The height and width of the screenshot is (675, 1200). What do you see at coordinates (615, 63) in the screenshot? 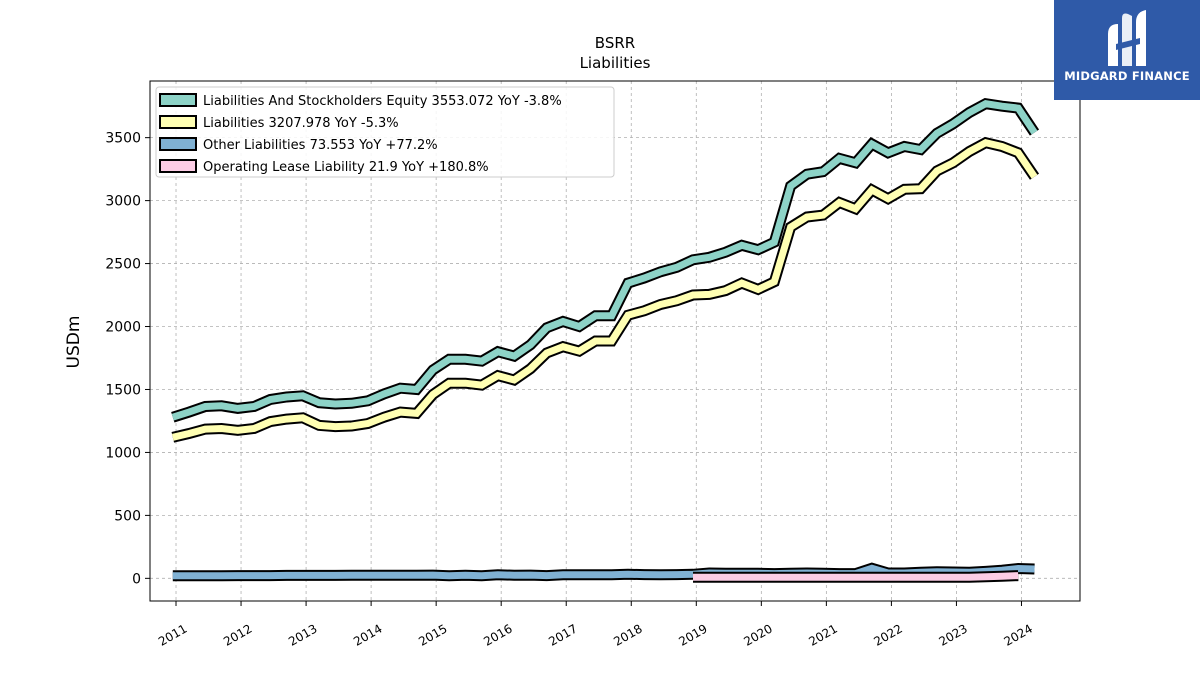
I see `chart-subtitle: Liabilities` at bounding box center [615, 63].